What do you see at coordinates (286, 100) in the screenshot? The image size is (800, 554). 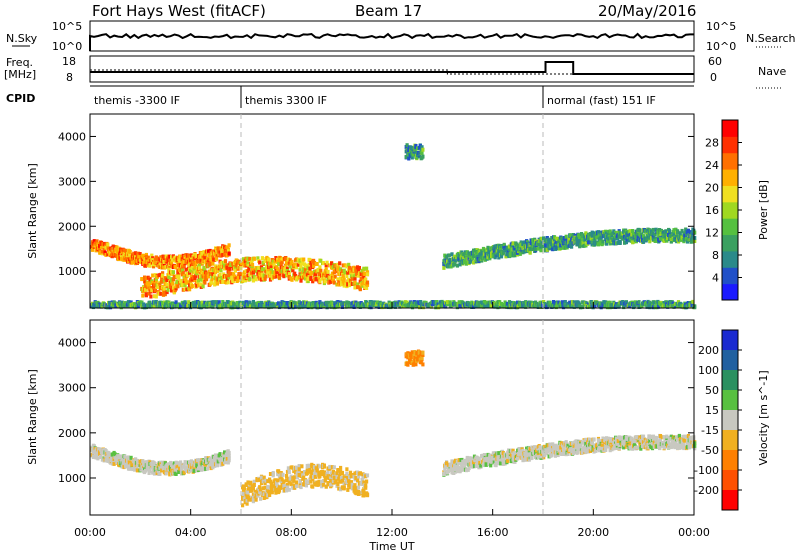 I see `cpid-segment-label: themis 3300 IF` at bounding box center [286, 100].